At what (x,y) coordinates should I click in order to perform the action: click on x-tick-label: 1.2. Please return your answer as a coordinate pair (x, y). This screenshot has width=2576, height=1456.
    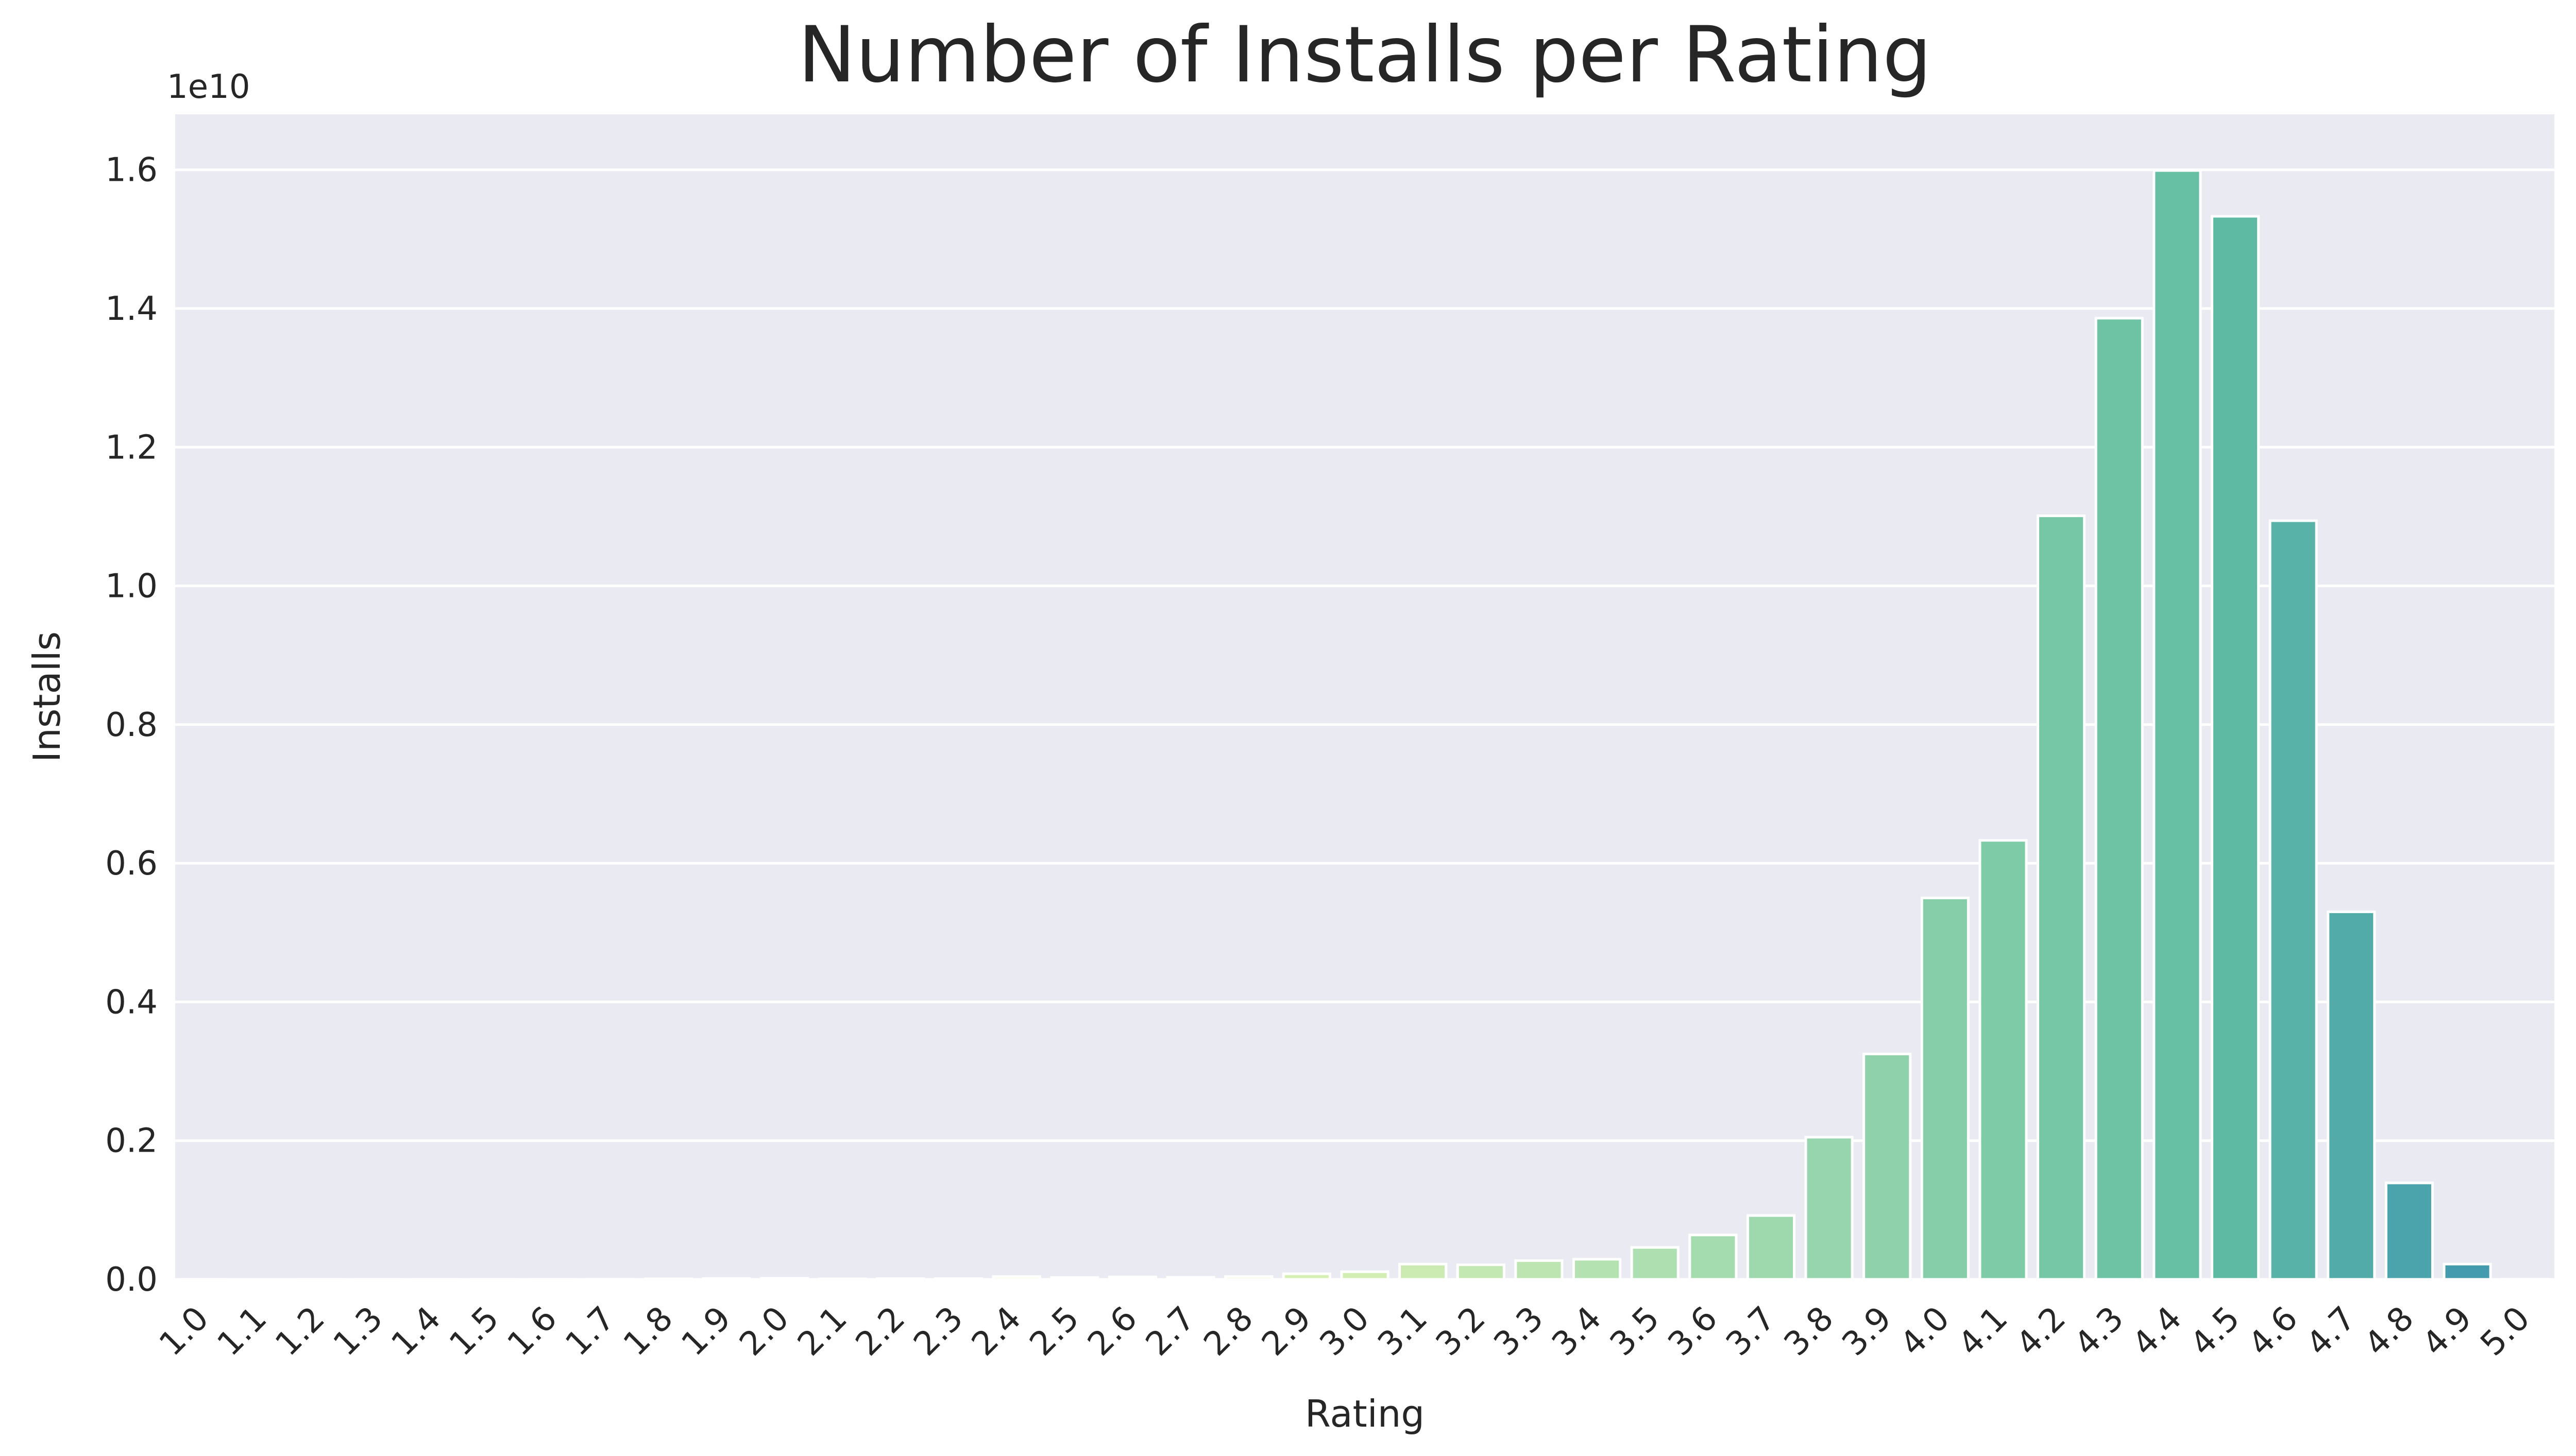
    Looking at the image, I should click on (300, 1331).